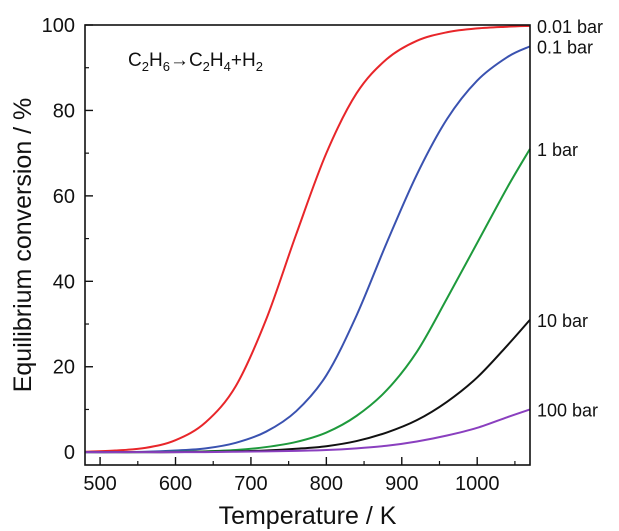  What do you see at coordinates (250, 484) in the screenshot?
I see `x-tick-label: 700` at bounding box center [250, 484].